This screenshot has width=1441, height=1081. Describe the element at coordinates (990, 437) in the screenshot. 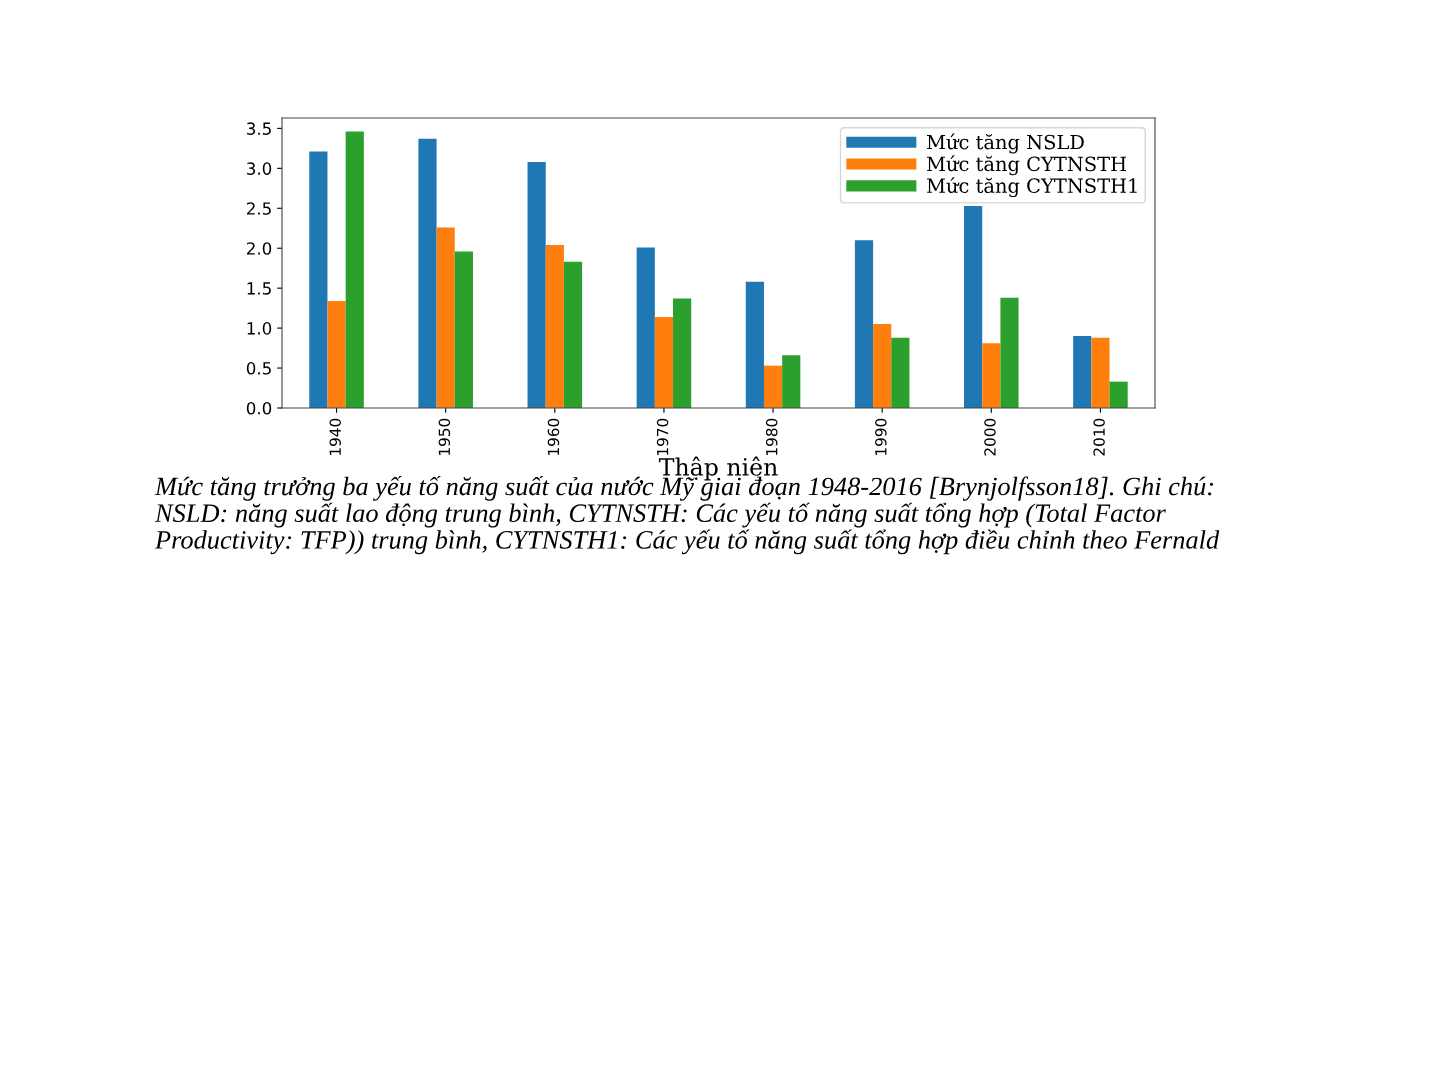

I see `x-tick-label: 2000` at that location.